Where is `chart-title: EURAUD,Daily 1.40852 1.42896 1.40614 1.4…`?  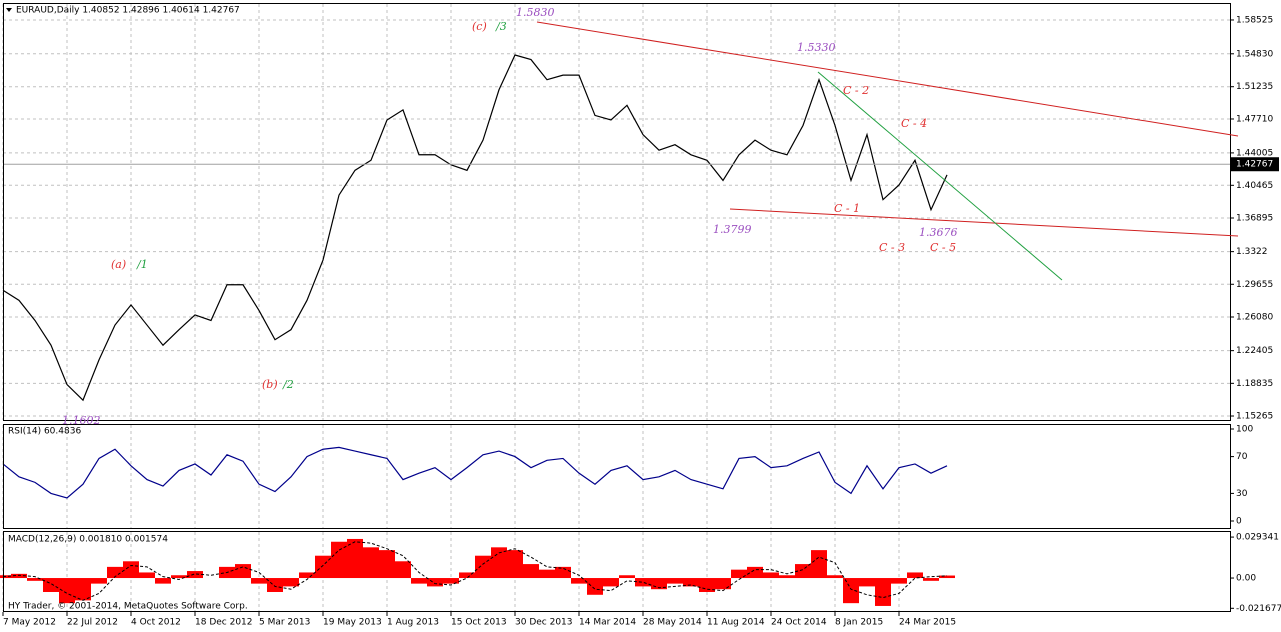
chart-title: EURAUD,Daily 1.40852 1.42896 1.40614 1.4… is located at coordinates (128, 11).